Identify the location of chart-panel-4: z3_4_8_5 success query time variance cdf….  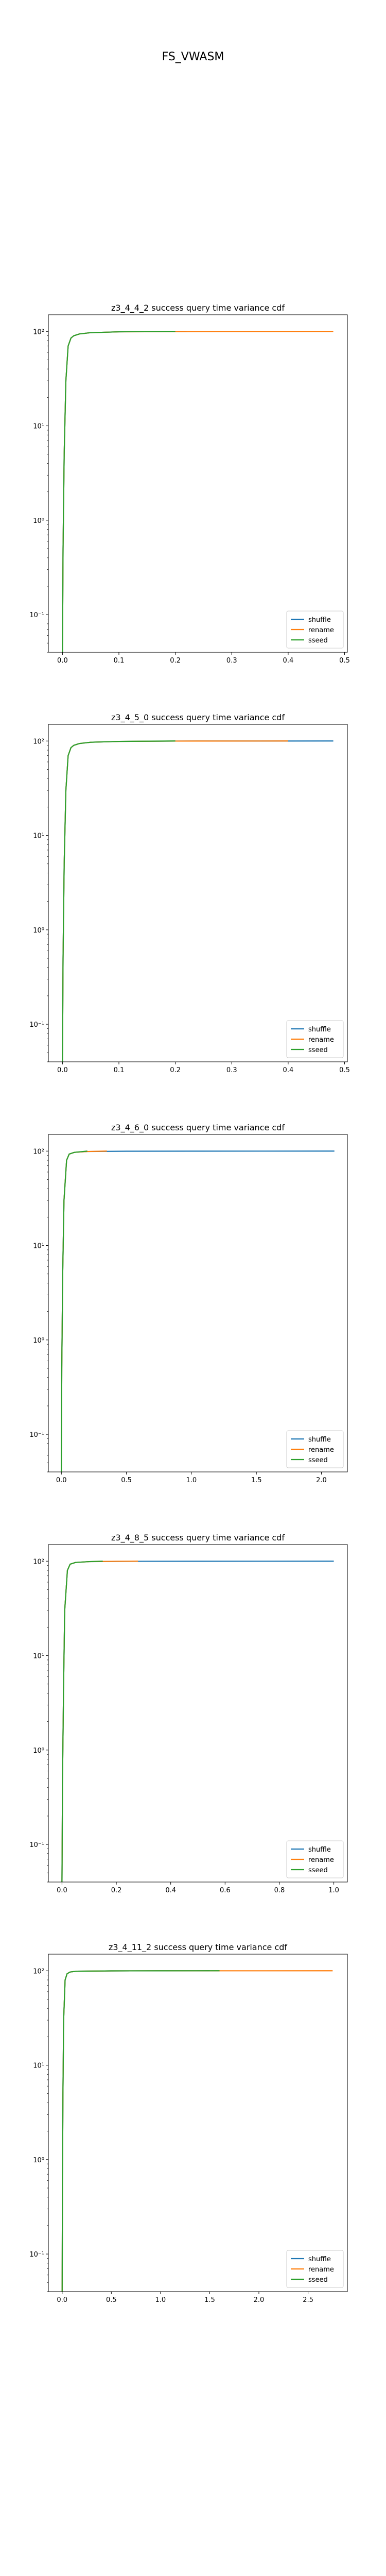
(189, 1713).